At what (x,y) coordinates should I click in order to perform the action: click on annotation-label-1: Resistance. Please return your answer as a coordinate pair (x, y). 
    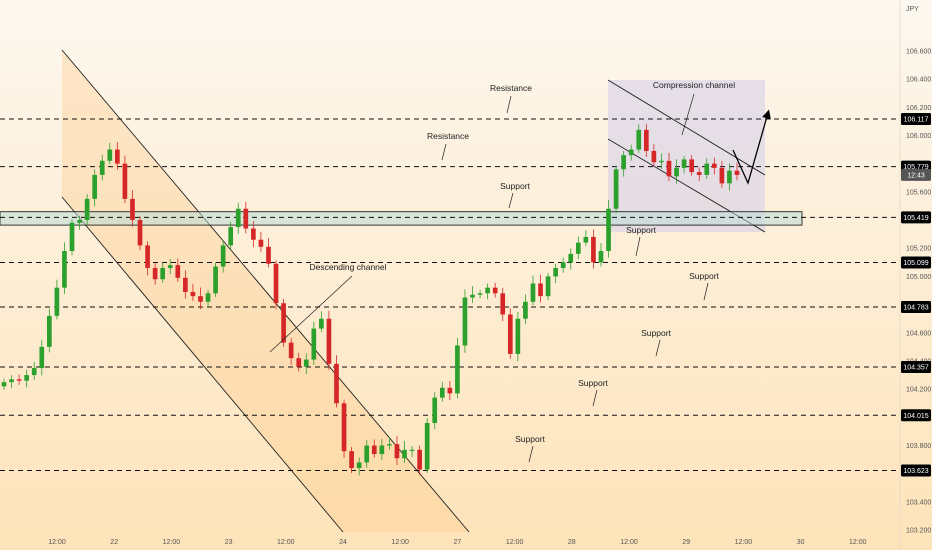
    Looking at the image, I should click on (448, 136).